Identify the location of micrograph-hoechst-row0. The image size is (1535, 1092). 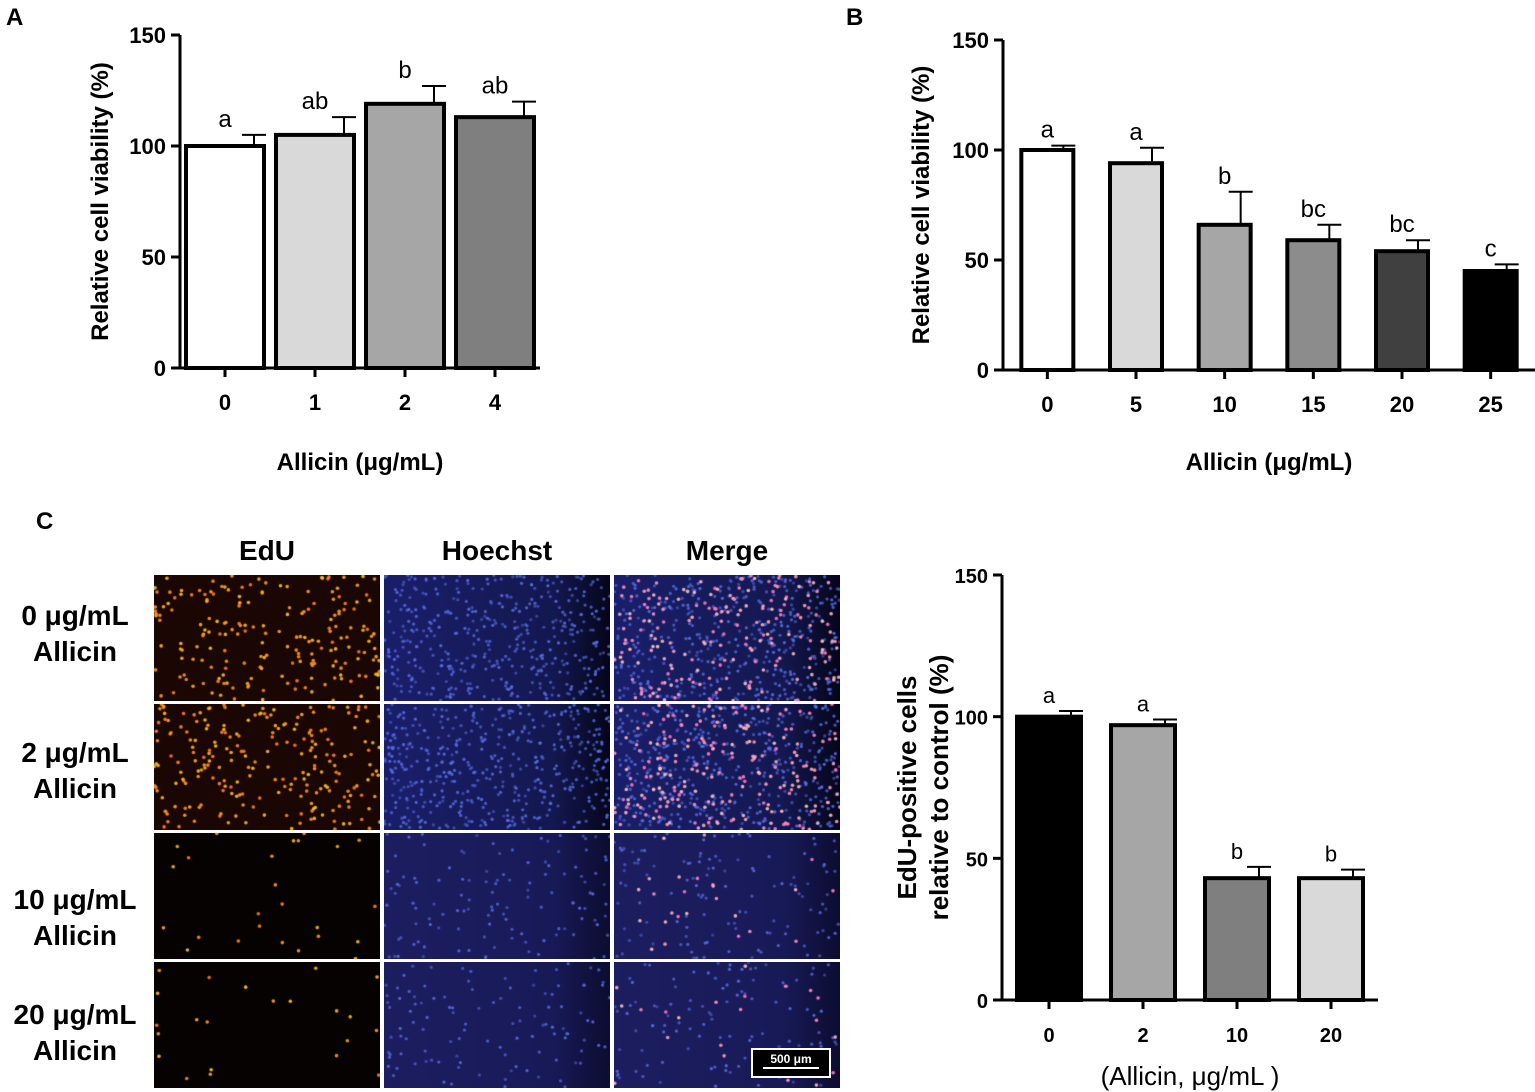
(497, 638).